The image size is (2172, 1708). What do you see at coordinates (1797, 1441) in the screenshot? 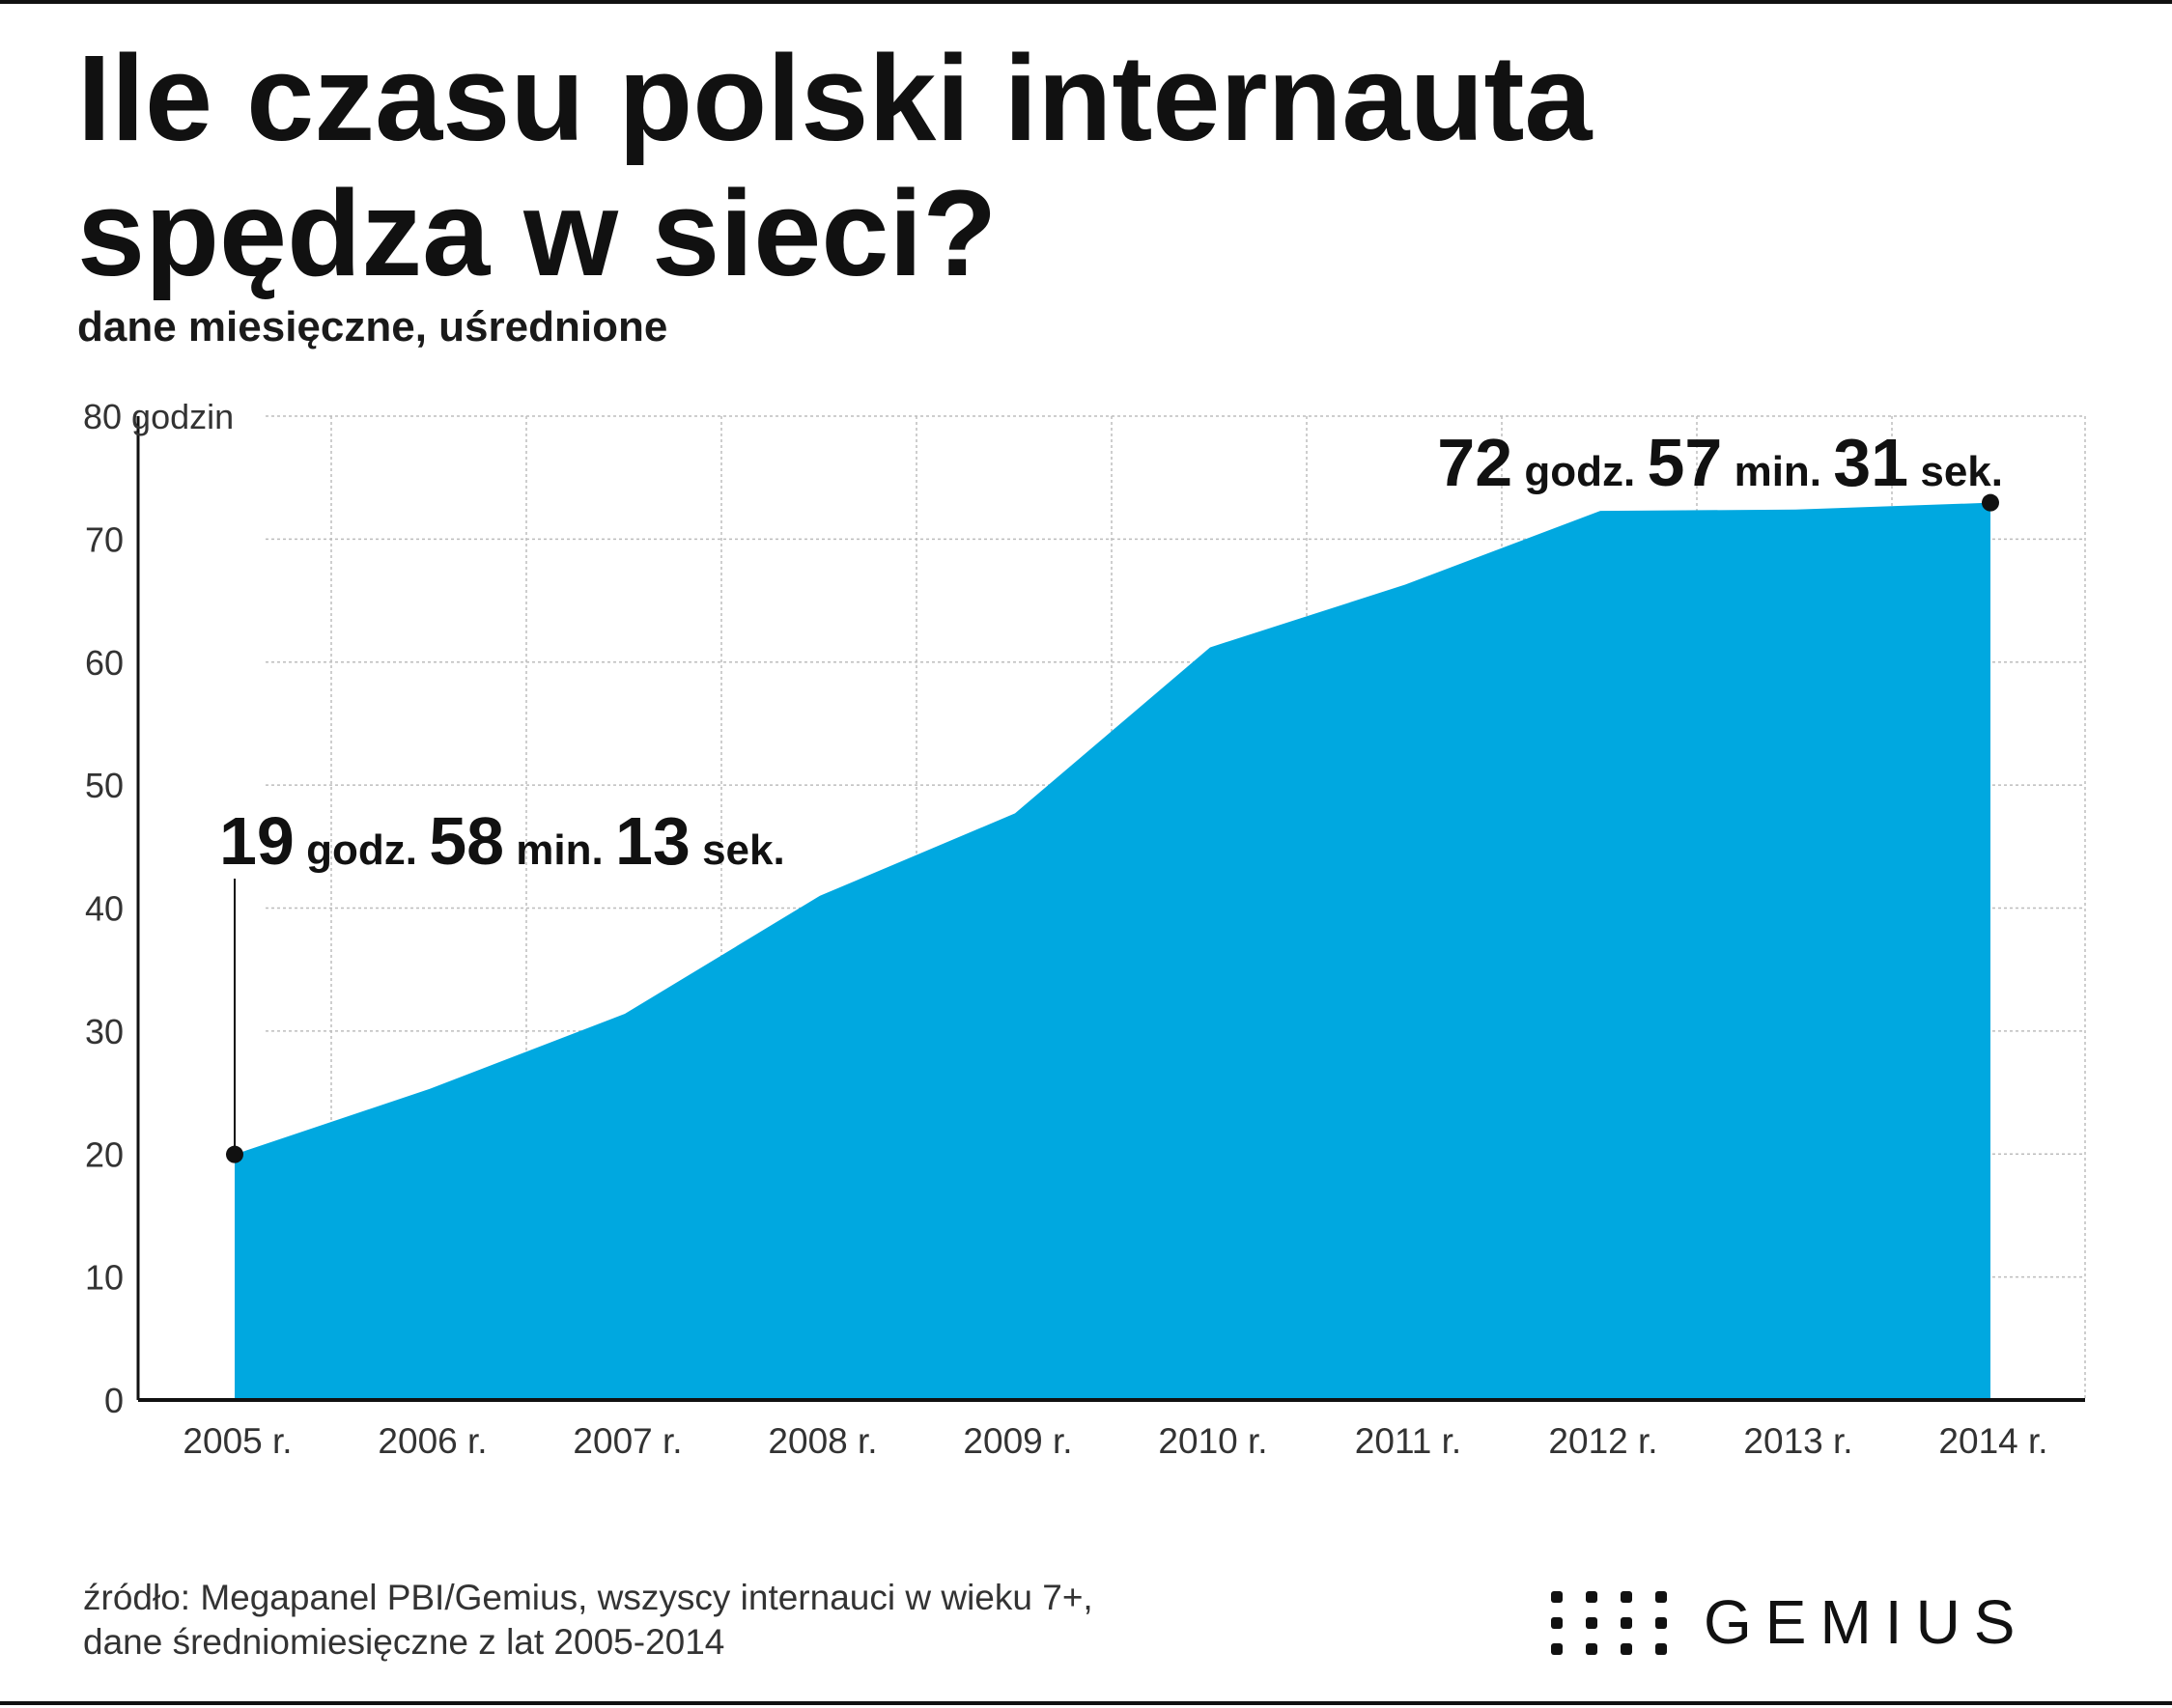
I see `x-tick-label: 2013 r.` at bounding box center [1797, 1441].